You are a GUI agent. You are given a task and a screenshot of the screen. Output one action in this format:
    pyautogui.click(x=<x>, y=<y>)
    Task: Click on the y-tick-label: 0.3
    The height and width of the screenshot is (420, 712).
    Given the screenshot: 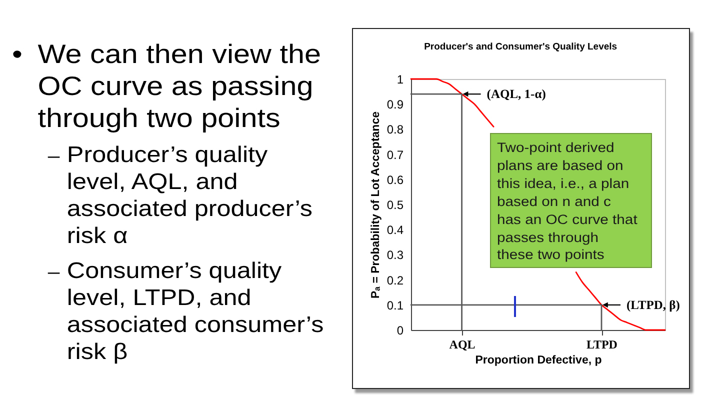 What is the action you would take?
    pyautogui.click(x=395, y=255)
    